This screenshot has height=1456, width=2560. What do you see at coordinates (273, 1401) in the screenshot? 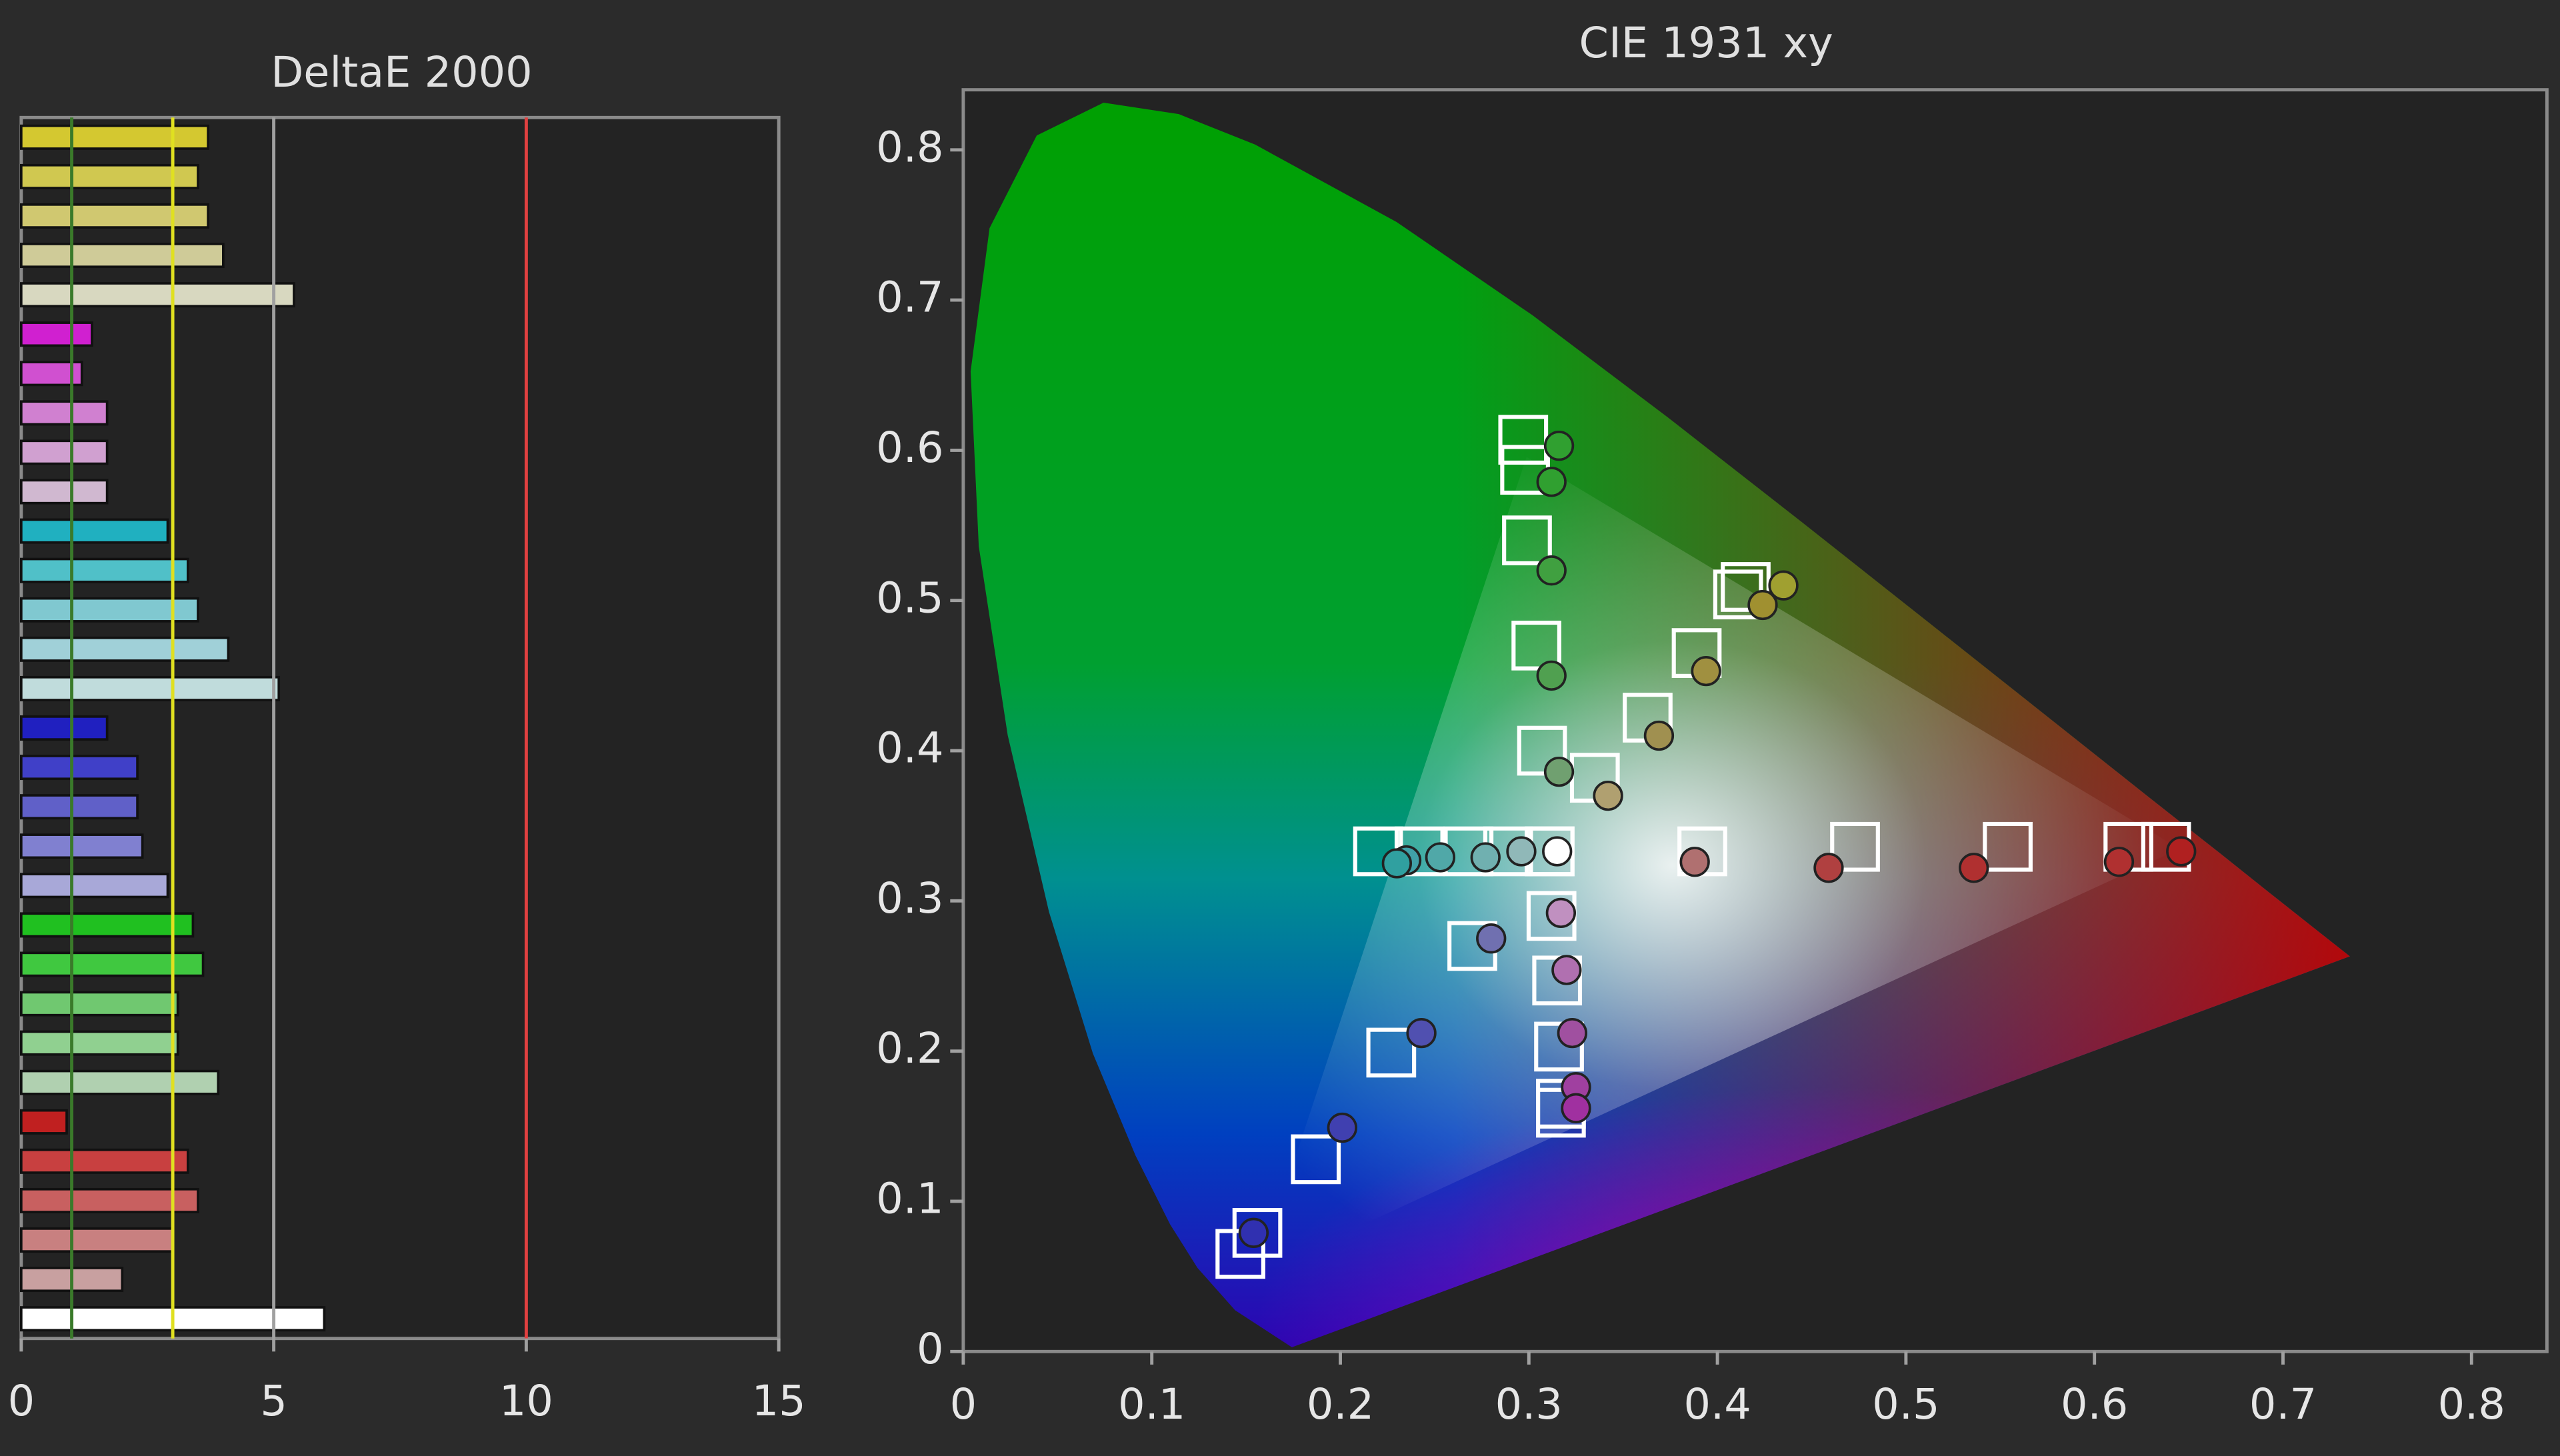
I see `x-tick-label: 5` at bounding box center [273, 1401].